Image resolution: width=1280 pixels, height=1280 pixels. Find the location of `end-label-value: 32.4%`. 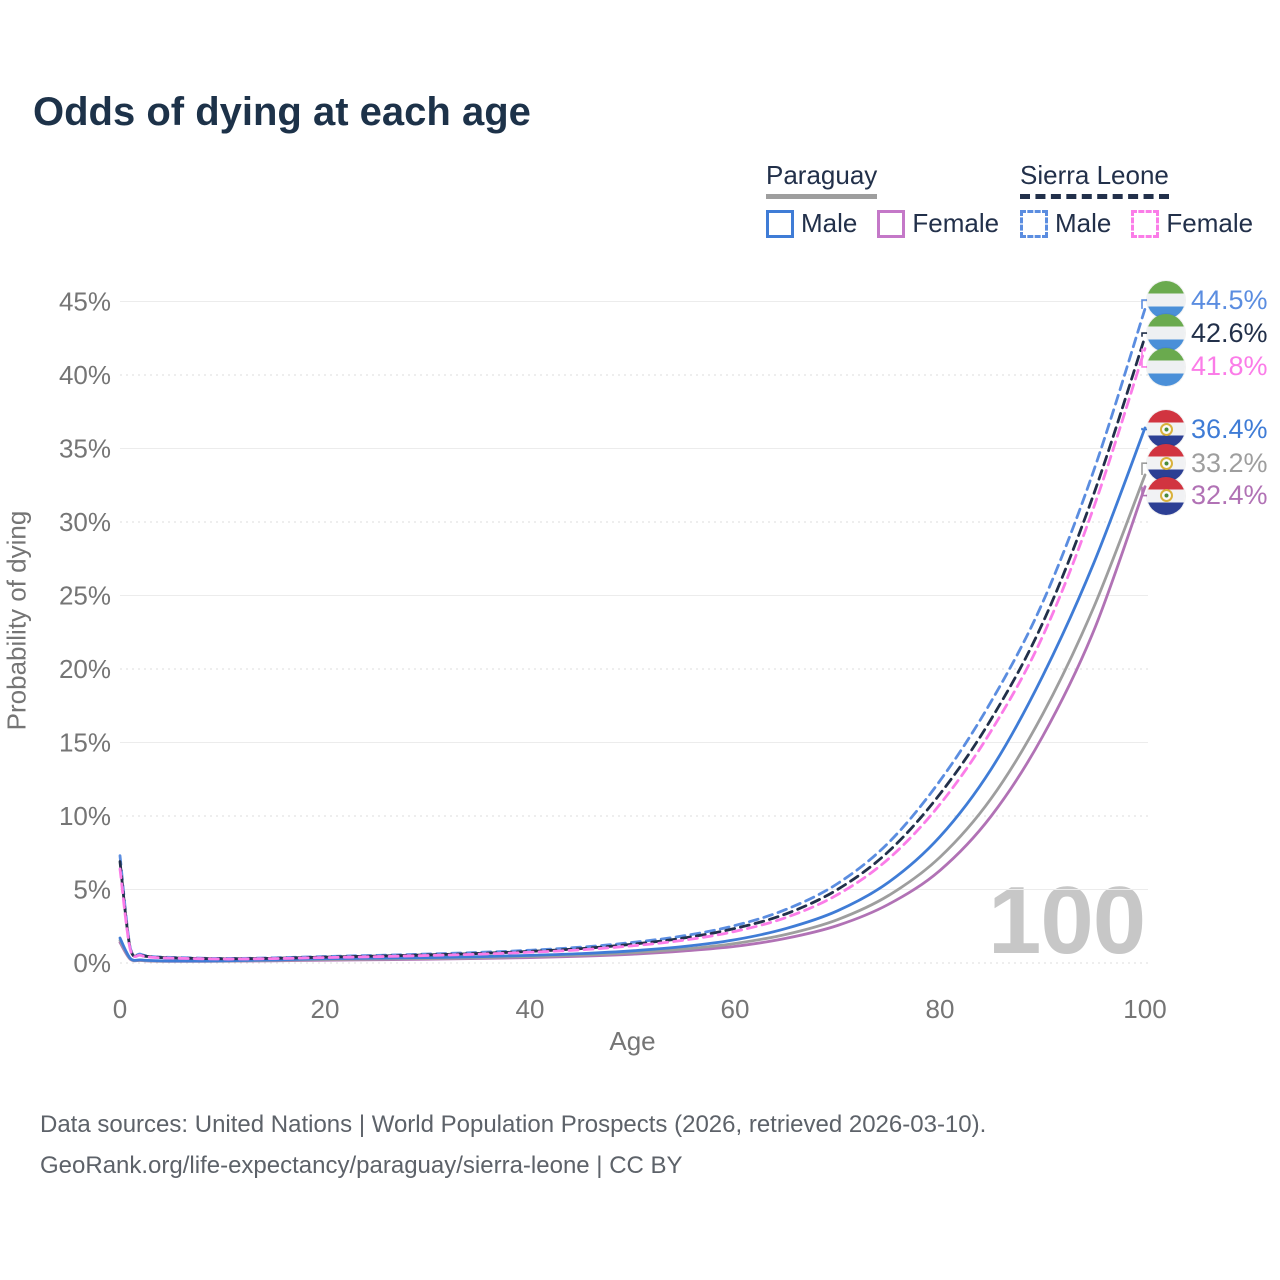

end-label-value: 32.4% is located at coordinates (1229, 495).